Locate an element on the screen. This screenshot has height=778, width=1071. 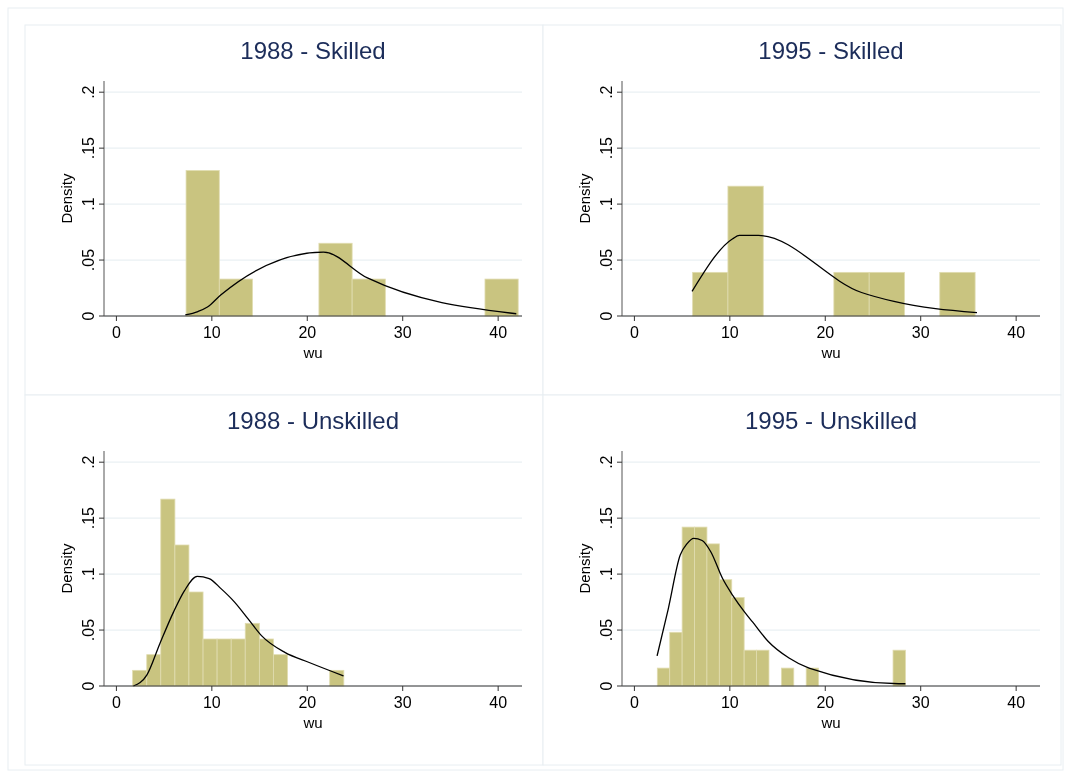
chart-title: 1988 - Skilled is located at coordinates (313, 50).